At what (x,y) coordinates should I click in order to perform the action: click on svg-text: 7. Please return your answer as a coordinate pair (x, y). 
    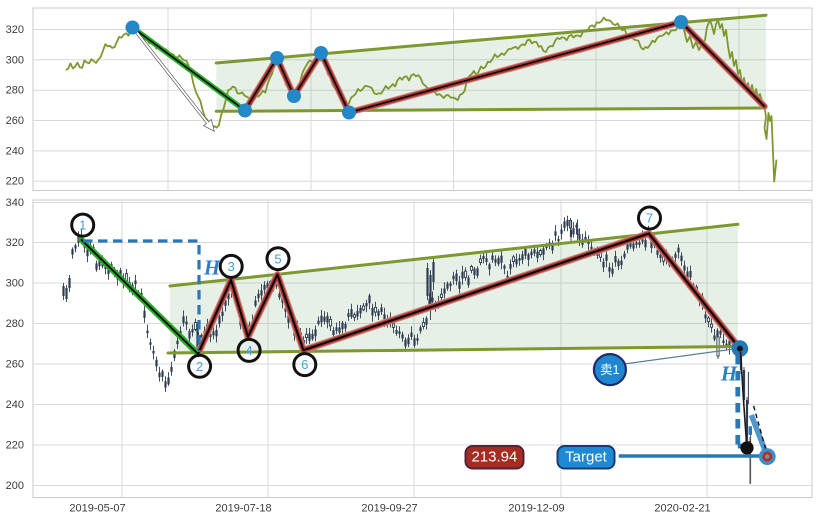
    Looking at the image, I should click on (649, 218).